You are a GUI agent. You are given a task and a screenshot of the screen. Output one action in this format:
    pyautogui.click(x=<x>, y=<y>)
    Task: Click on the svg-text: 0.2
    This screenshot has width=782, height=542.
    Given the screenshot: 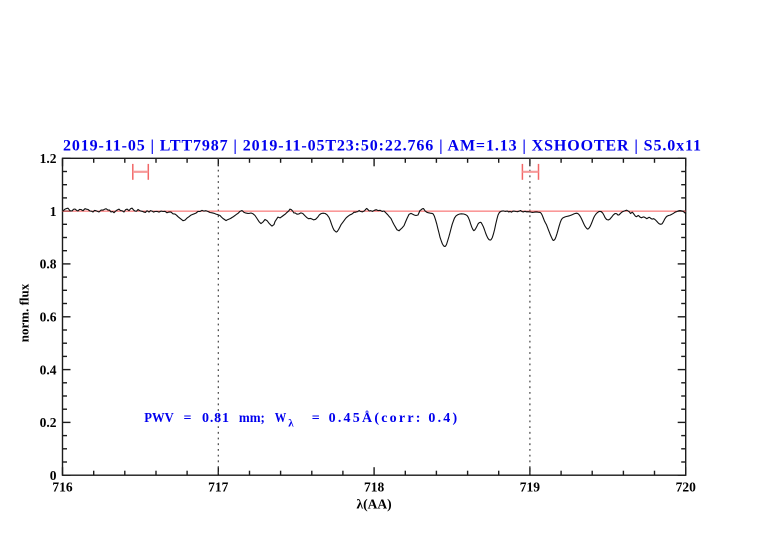 What is the action you would take?
    pyautogui.click(x=48, y=422)
    